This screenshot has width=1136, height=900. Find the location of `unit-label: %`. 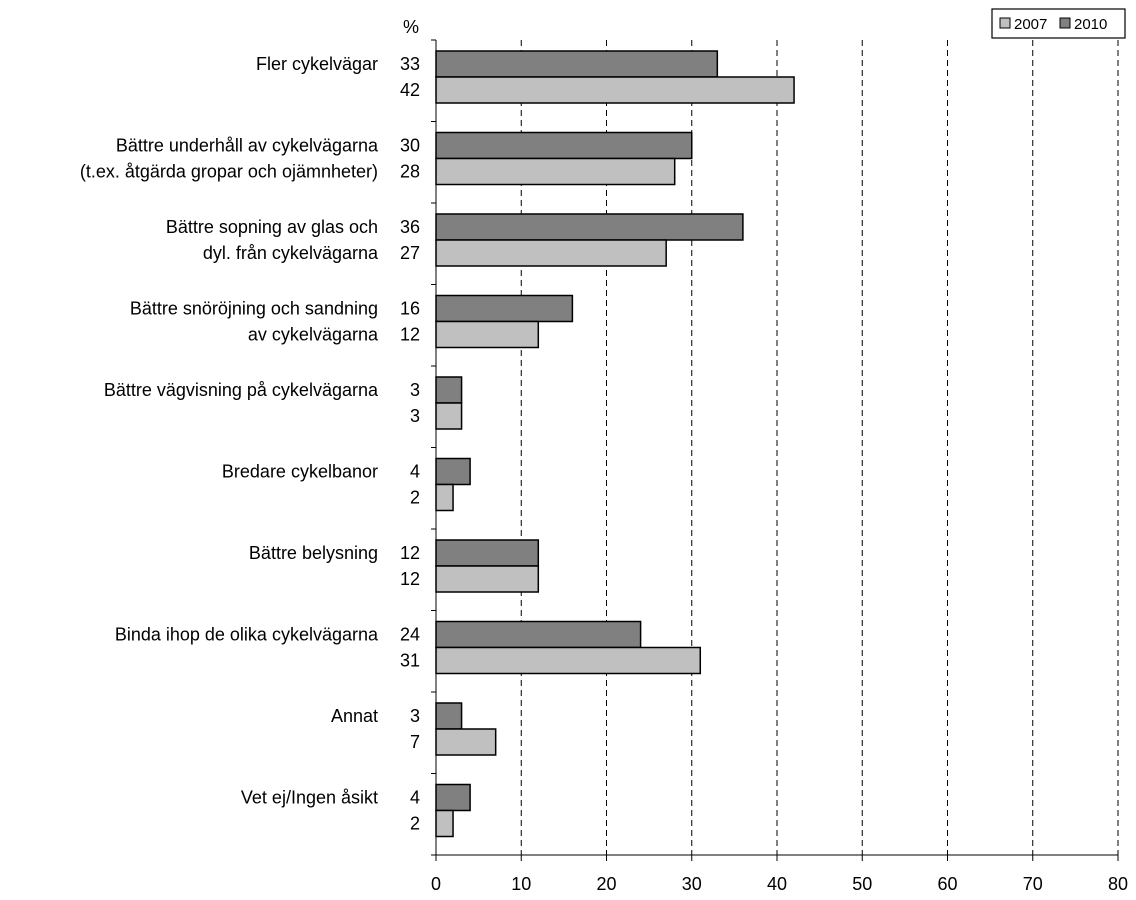

unit-label: % is located at coordinates (411, 27).